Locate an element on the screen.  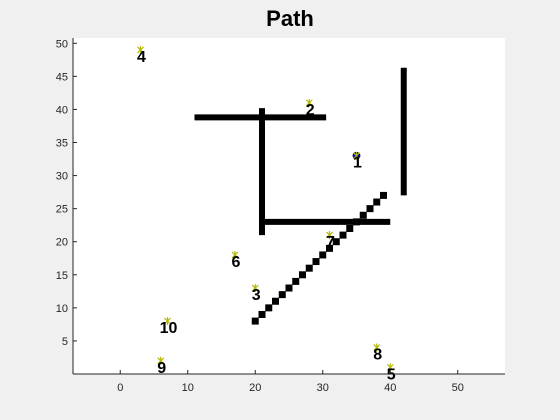
y-tick-label: 40 is located at coordinates (62, 110).